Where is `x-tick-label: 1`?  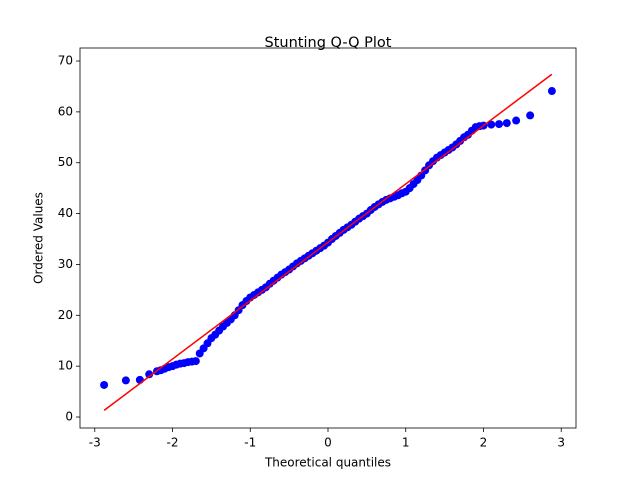 x-tick-label: 1 is located at coordinates (406, 443).